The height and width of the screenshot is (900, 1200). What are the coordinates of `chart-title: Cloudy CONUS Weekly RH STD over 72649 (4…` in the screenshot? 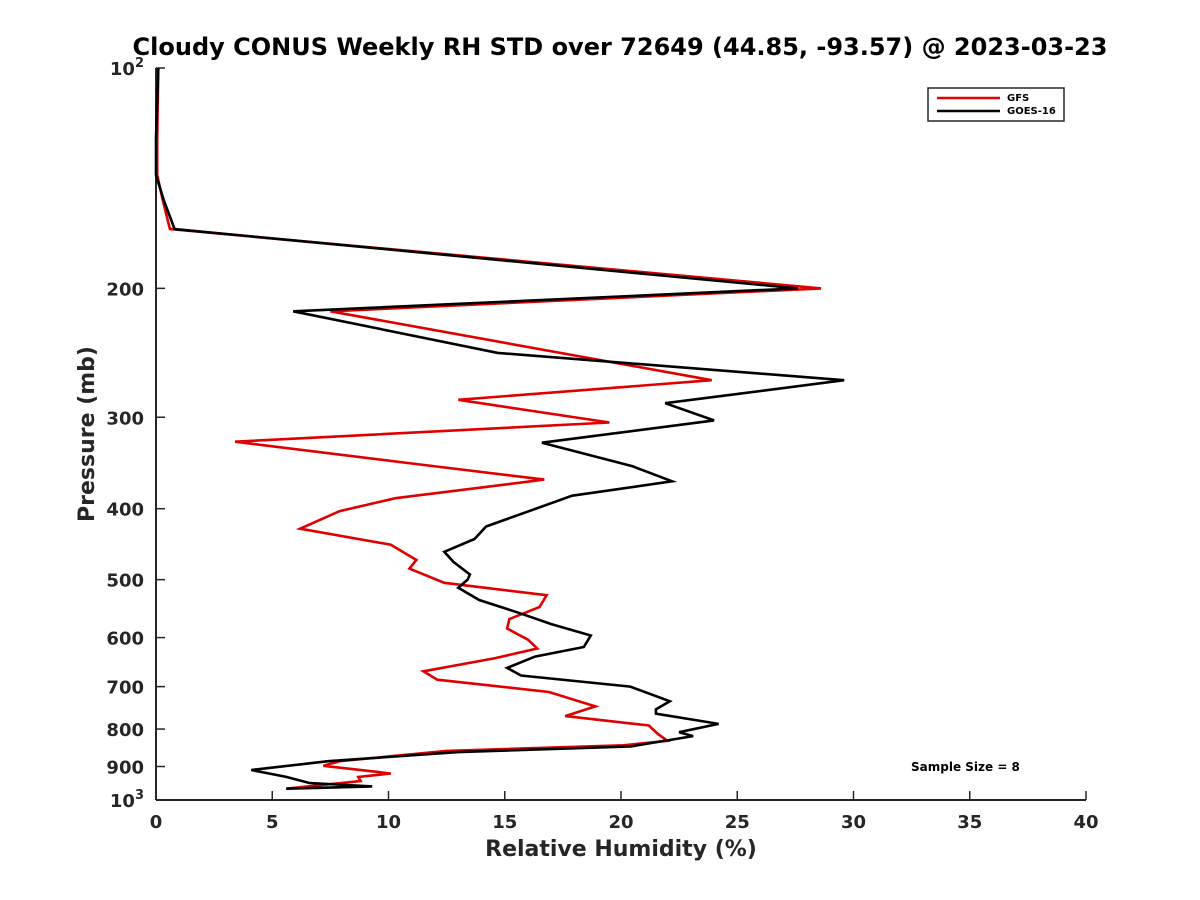 It's located at (620, 47).